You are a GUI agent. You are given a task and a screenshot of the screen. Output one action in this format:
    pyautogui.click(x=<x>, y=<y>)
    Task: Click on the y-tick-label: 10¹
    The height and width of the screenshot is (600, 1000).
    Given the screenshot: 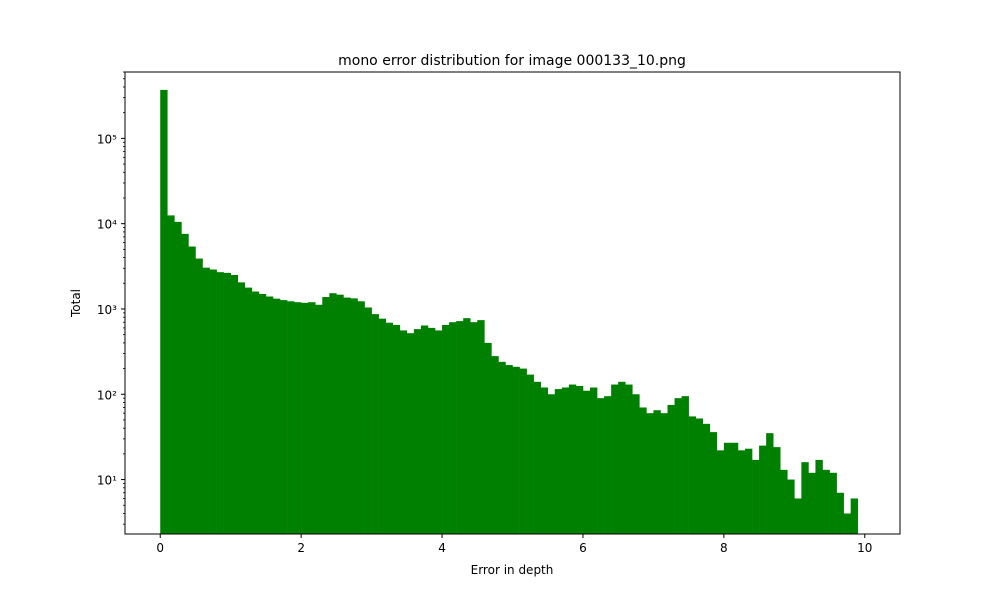 What is the action you would take?
    pyautogui.click(x=107, y=481)
    